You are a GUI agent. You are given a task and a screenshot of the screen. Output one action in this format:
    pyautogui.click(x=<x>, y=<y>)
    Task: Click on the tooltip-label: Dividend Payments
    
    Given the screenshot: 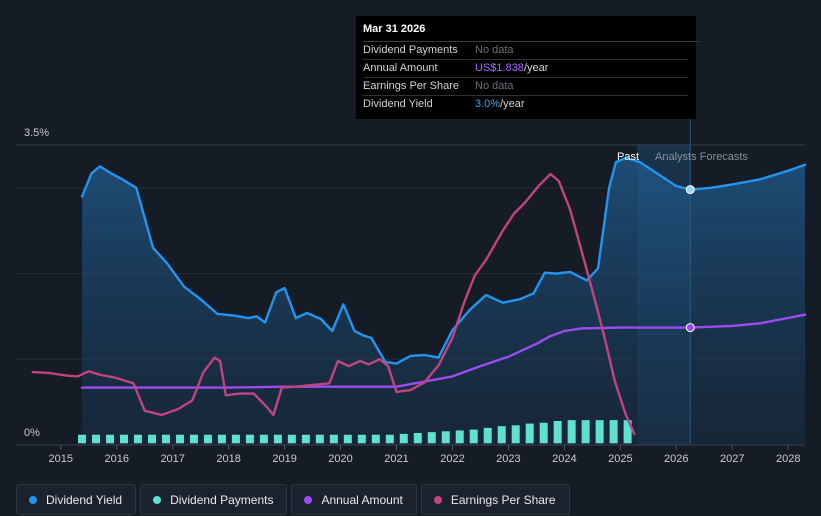 What is the action you would take?
    pyautogui.click(x=410, y=50)
    